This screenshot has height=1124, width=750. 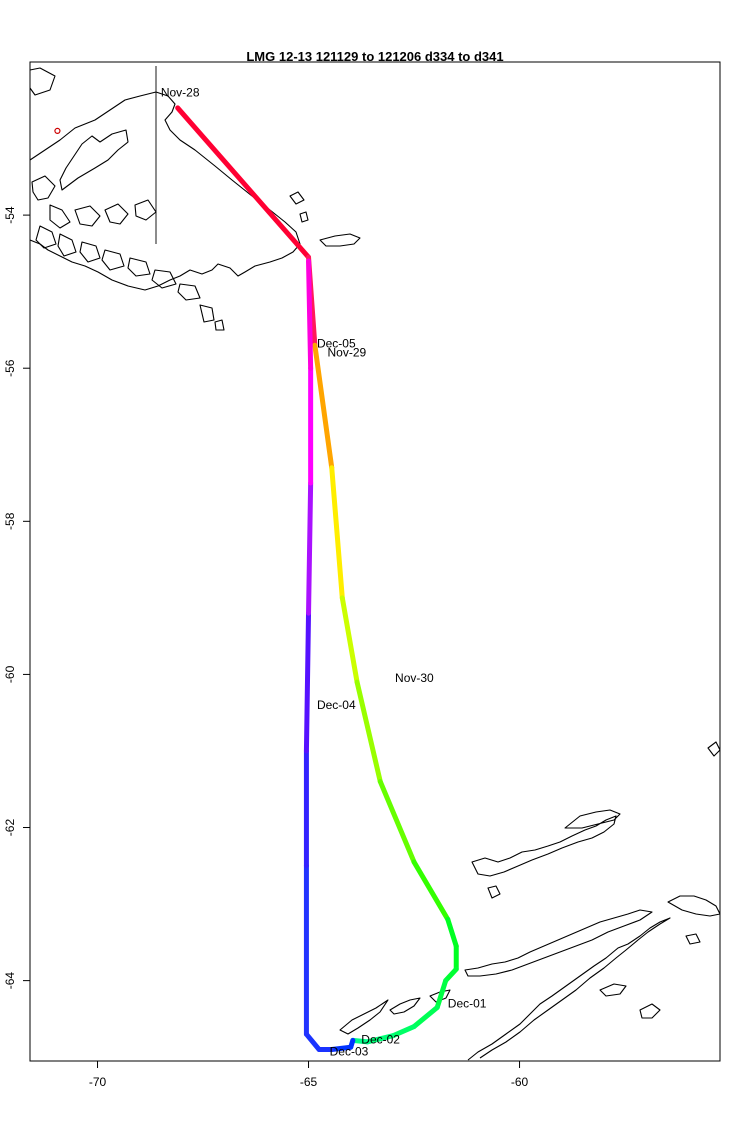 I want to click on y-tick-label: -54, so click(x=10, y=215).